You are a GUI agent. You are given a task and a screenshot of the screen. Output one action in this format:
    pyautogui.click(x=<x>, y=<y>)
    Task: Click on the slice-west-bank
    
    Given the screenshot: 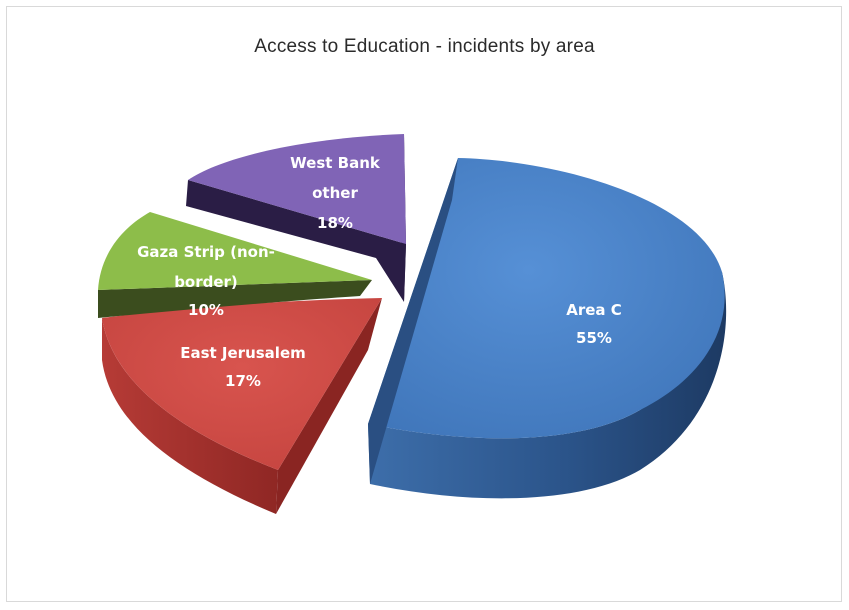 What is the action you would take?
    pyautogui.click(x=296, y=218)
    